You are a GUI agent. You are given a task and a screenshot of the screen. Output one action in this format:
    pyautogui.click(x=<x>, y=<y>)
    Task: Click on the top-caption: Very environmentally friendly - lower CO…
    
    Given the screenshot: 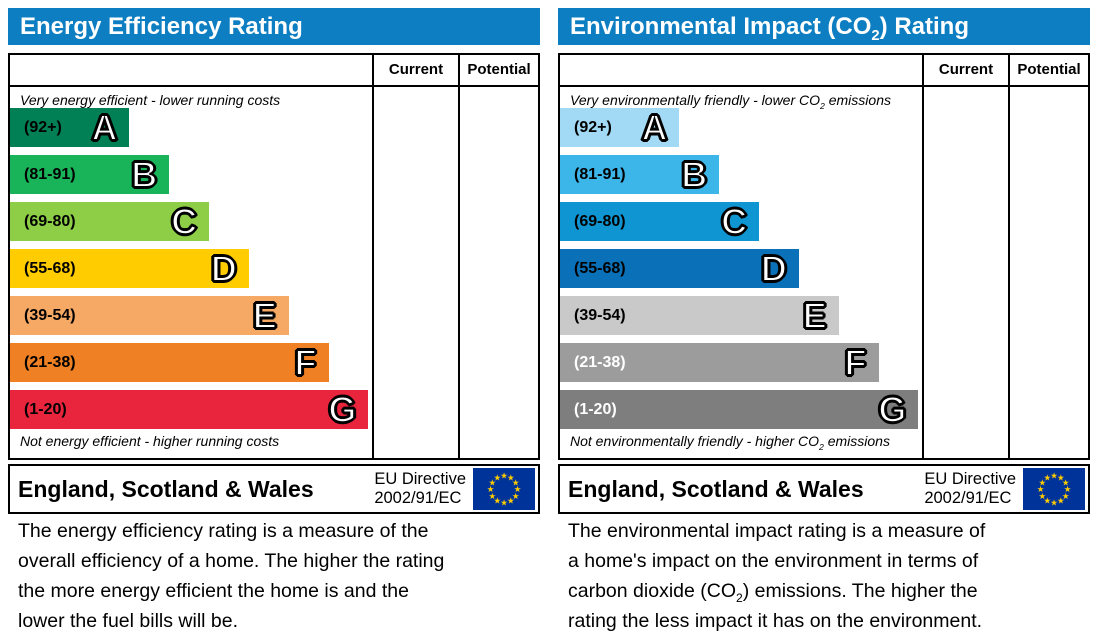 What is the action you would take?
    pyautogui.click(x=730, y=101)
    